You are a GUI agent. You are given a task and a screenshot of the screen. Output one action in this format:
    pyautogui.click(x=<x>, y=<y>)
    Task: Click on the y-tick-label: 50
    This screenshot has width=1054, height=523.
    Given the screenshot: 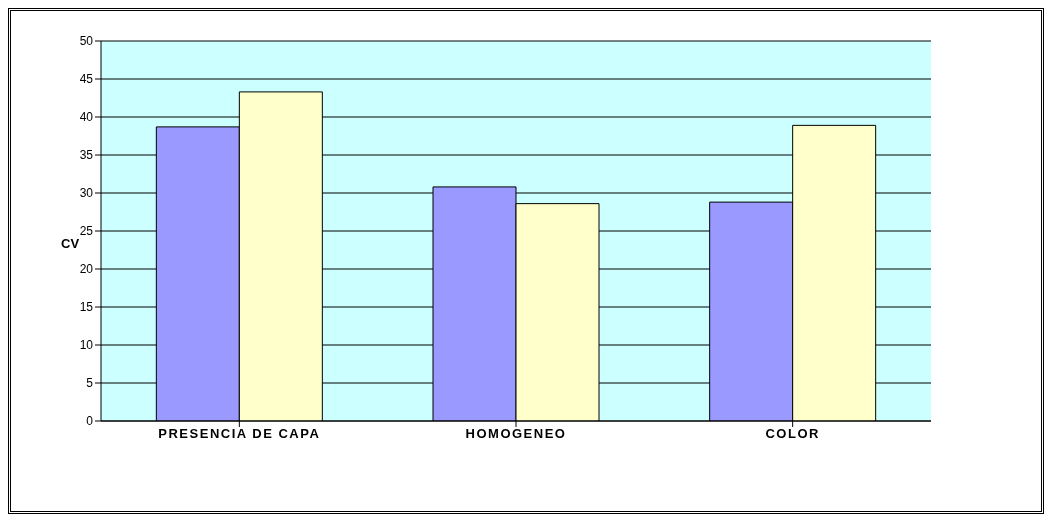 What is the action you would take?
    pyautogui.click(x=86, y=41)
    